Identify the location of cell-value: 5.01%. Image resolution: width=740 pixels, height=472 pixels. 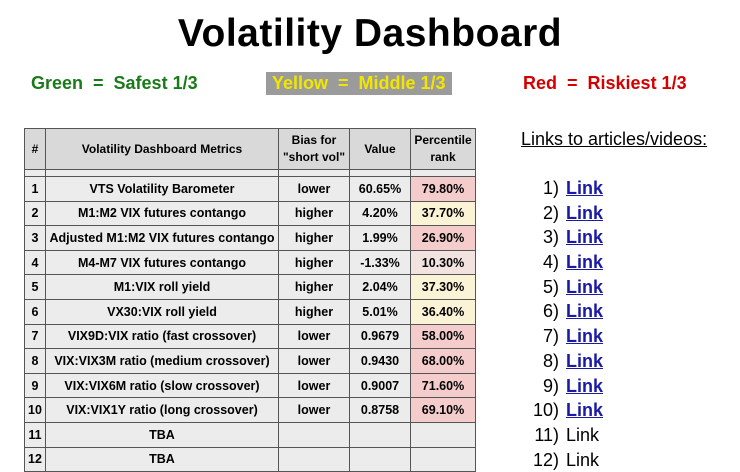
(380, 311).